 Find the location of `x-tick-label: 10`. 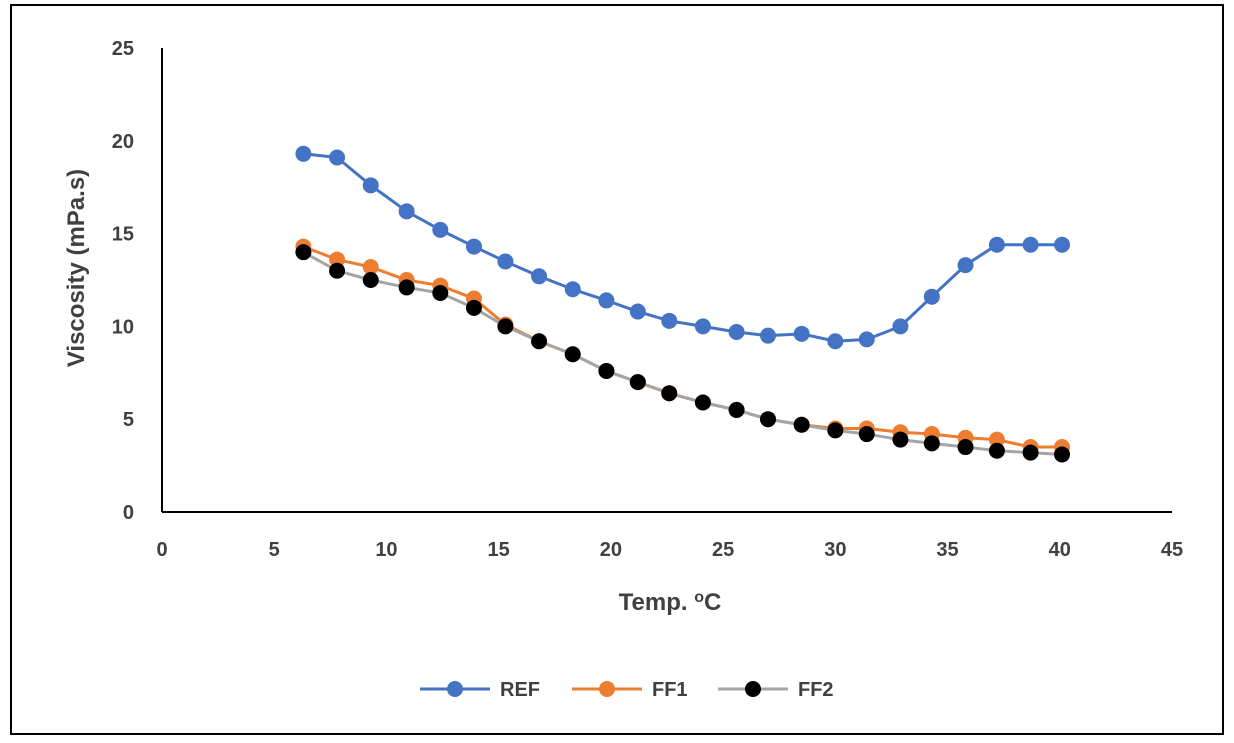

x-tick-label: 10 is located at coordinates (386, 550).